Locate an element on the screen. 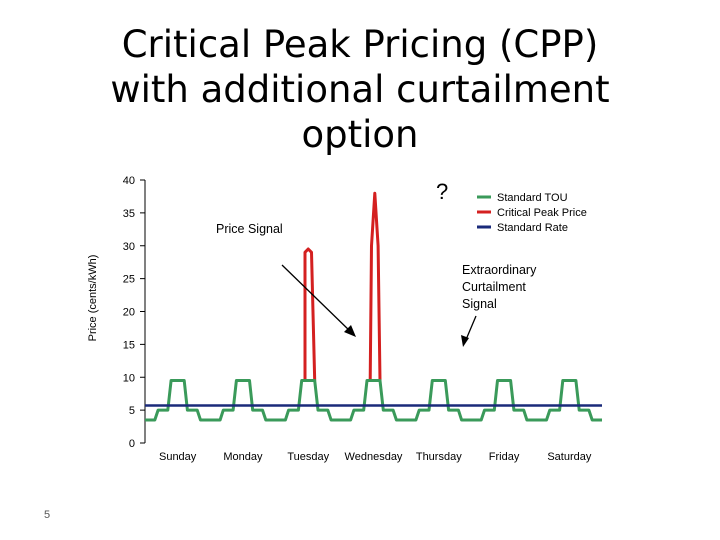 This screenshot has height=540, width=720. annotation-price-signal: Price Signal is located at coordinates (249, 229).